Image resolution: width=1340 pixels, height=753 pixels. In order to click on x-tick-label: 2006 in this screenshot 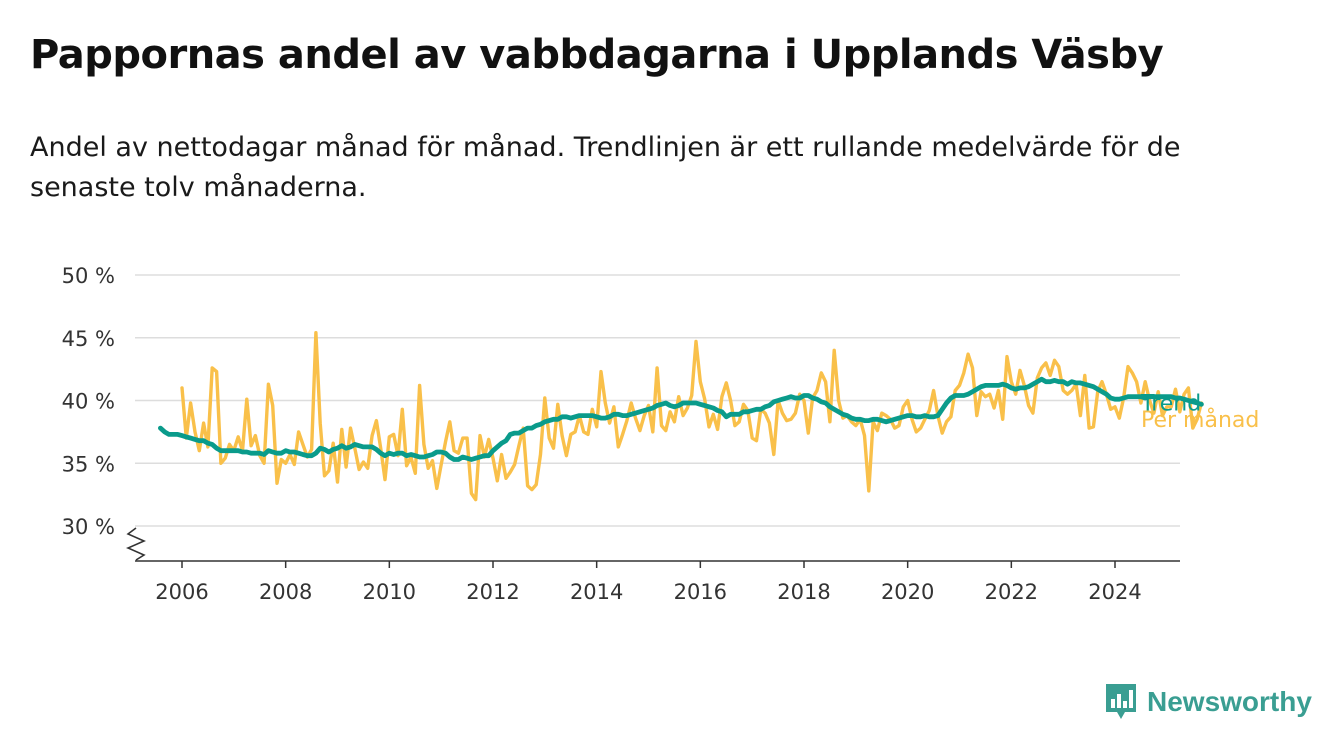, I will do `click(181, 592)`.